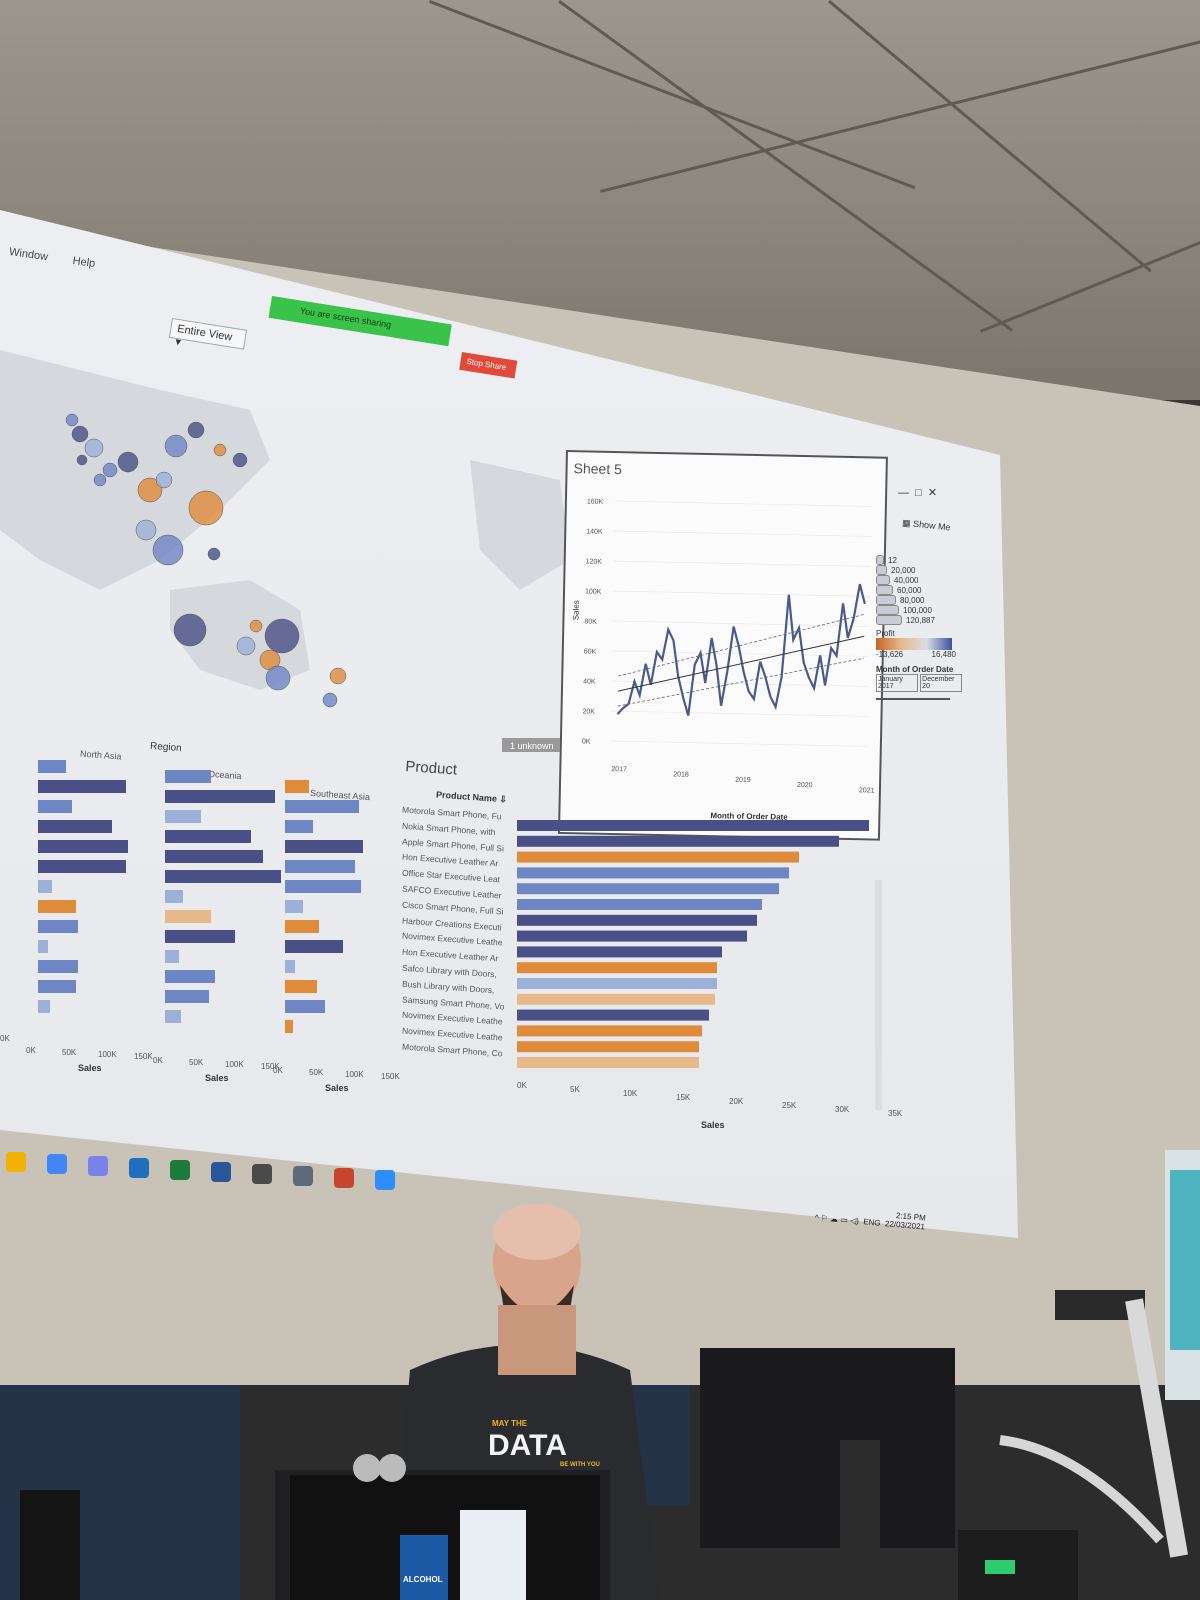 This screenshot has width=1200, height=1600. What do you see at coordinates (932, 493) in the screenshot?
I see `close-icon: ✕` at bounding box center [932, 493].